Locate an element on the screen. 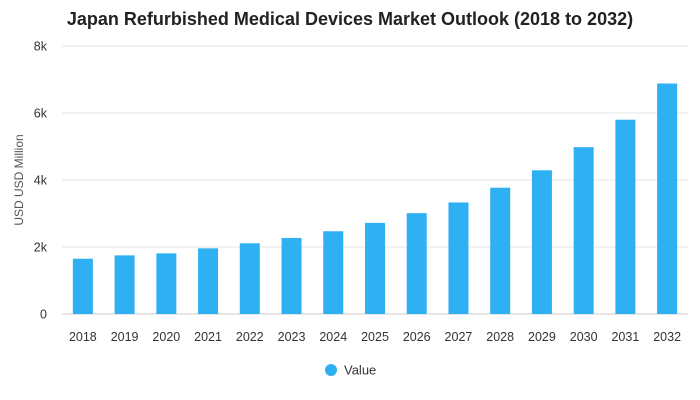  x-tick-label: 2029 is located at coordinates (542, 337).